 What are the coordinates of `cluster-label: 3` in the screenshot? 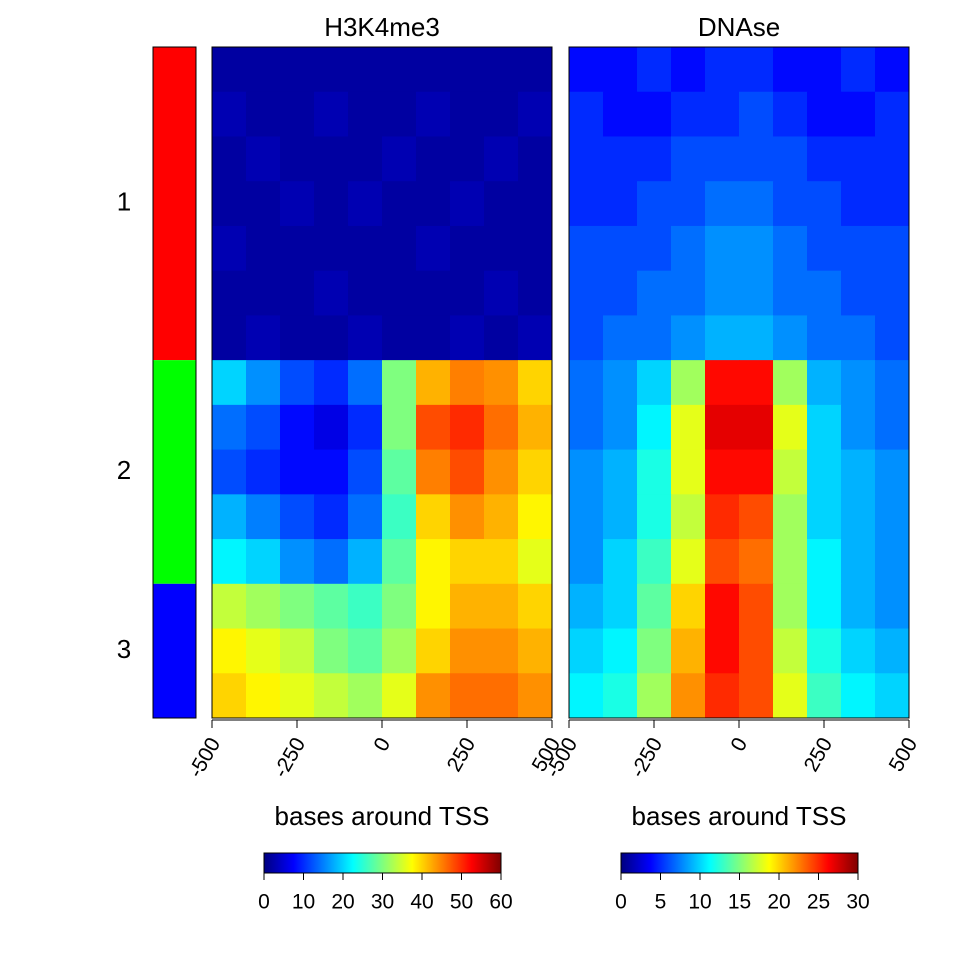 It's located at (124, 649).